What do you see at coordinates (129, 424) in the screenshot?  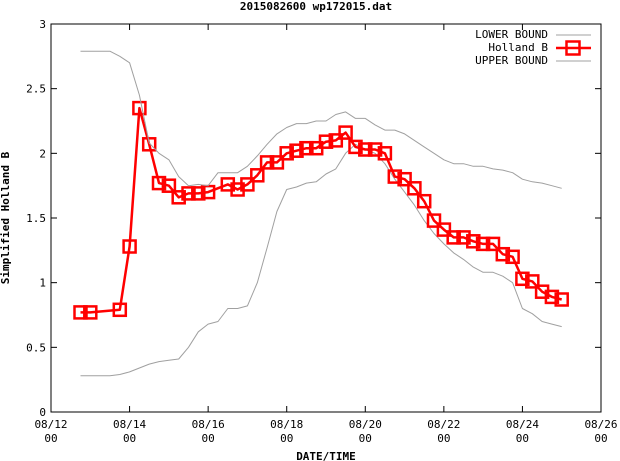 I see `x-tick-label-date: 08/14` at bounding box center [129, 424].